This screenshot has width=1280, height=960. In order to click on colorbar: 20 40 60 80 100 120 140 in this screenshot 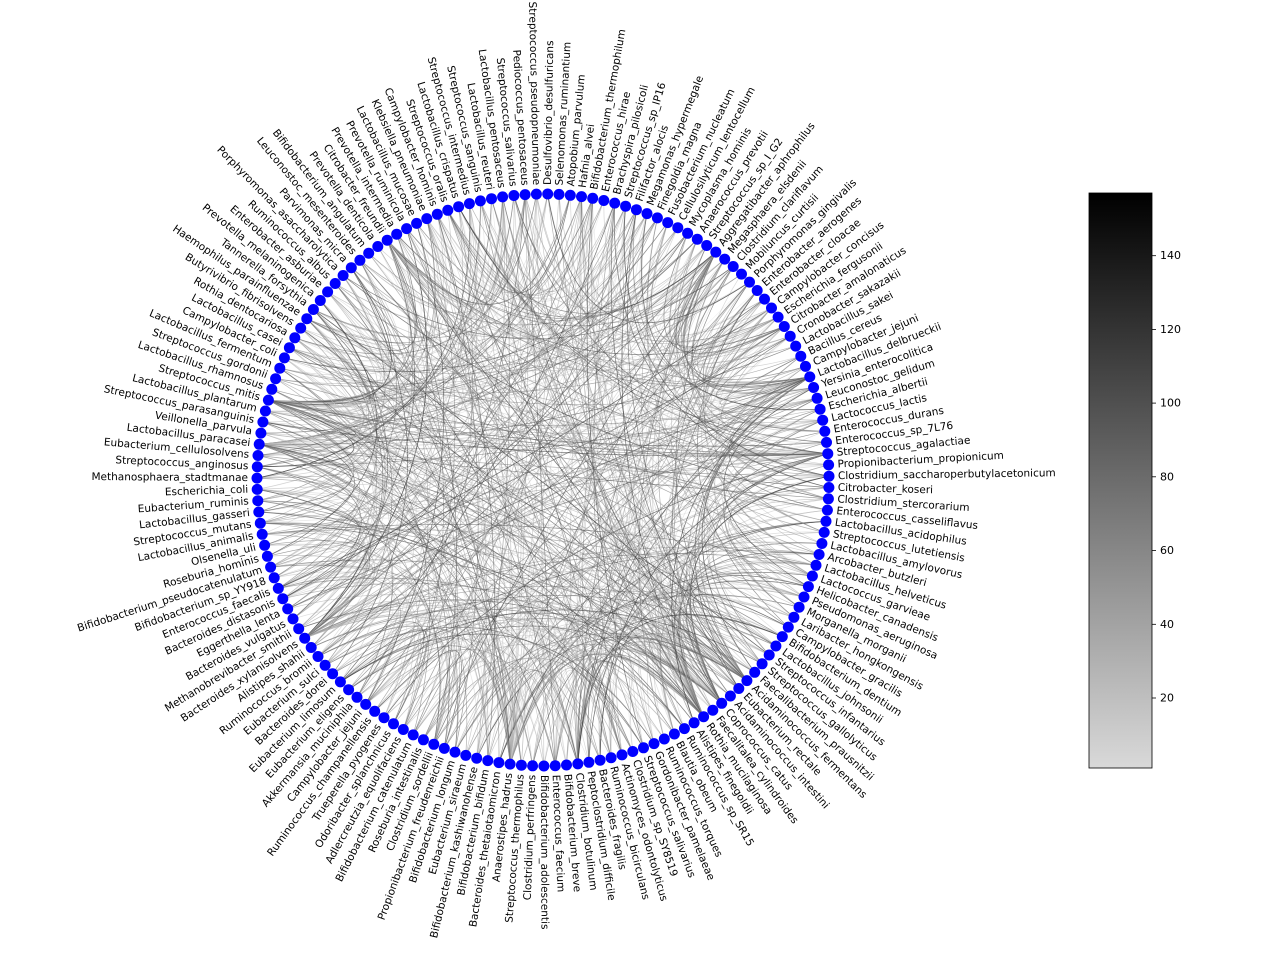, I will do `click(1134, 480)`.